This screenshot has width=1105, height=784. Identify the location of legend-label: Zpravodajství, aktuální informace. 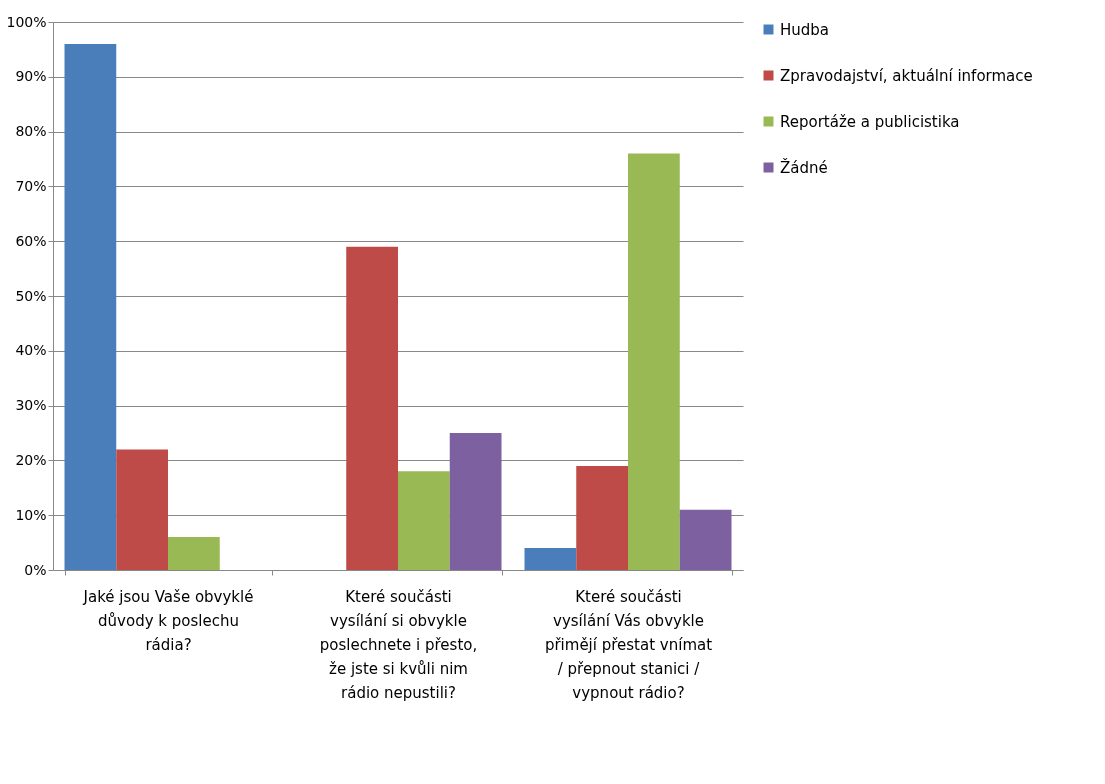
(906, 75).